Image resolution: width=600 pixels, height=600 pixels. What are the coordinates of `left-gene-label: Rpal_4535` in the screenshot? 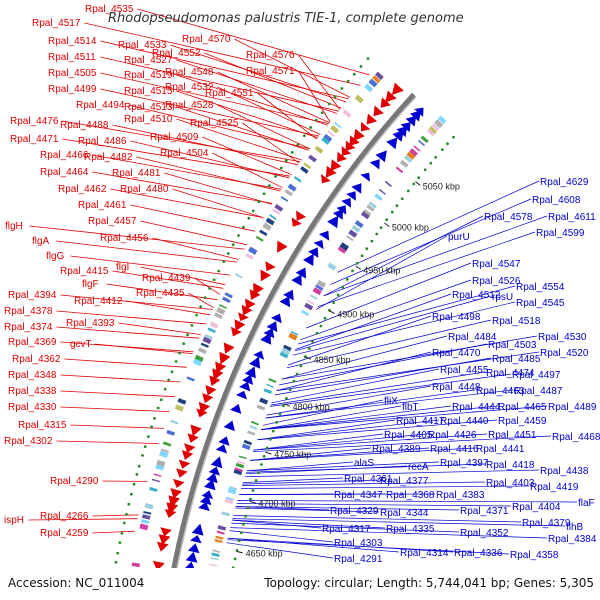 It's located at (109, 9).